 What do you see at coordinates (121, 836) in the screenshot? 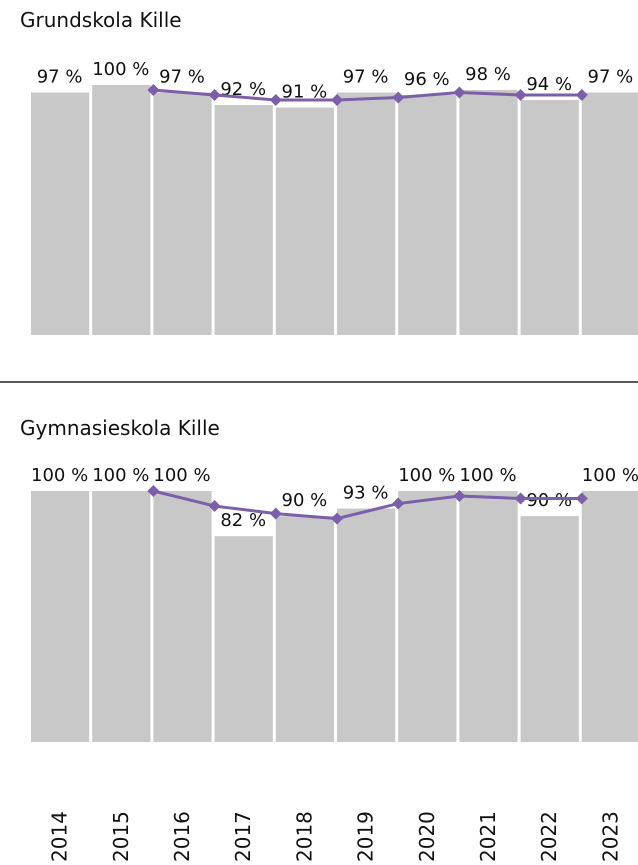
I see `x-tick-label: 2015` at bounding box center [121, 836].